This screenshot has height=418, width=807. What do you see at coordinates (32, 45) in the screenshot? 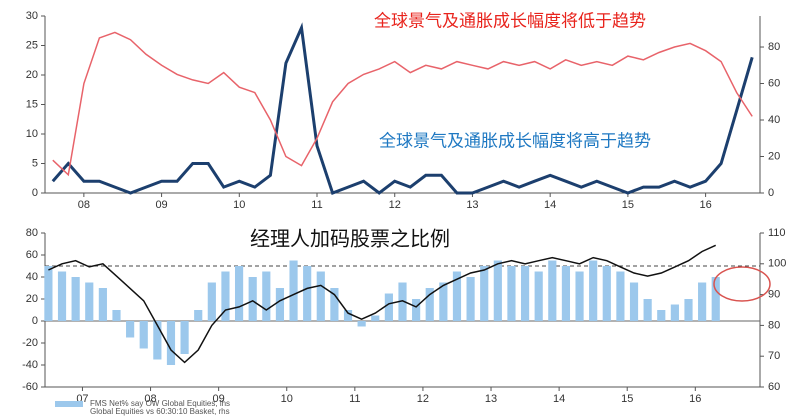
I see `y-tick-label: 25` at bounding box center [32, 45].